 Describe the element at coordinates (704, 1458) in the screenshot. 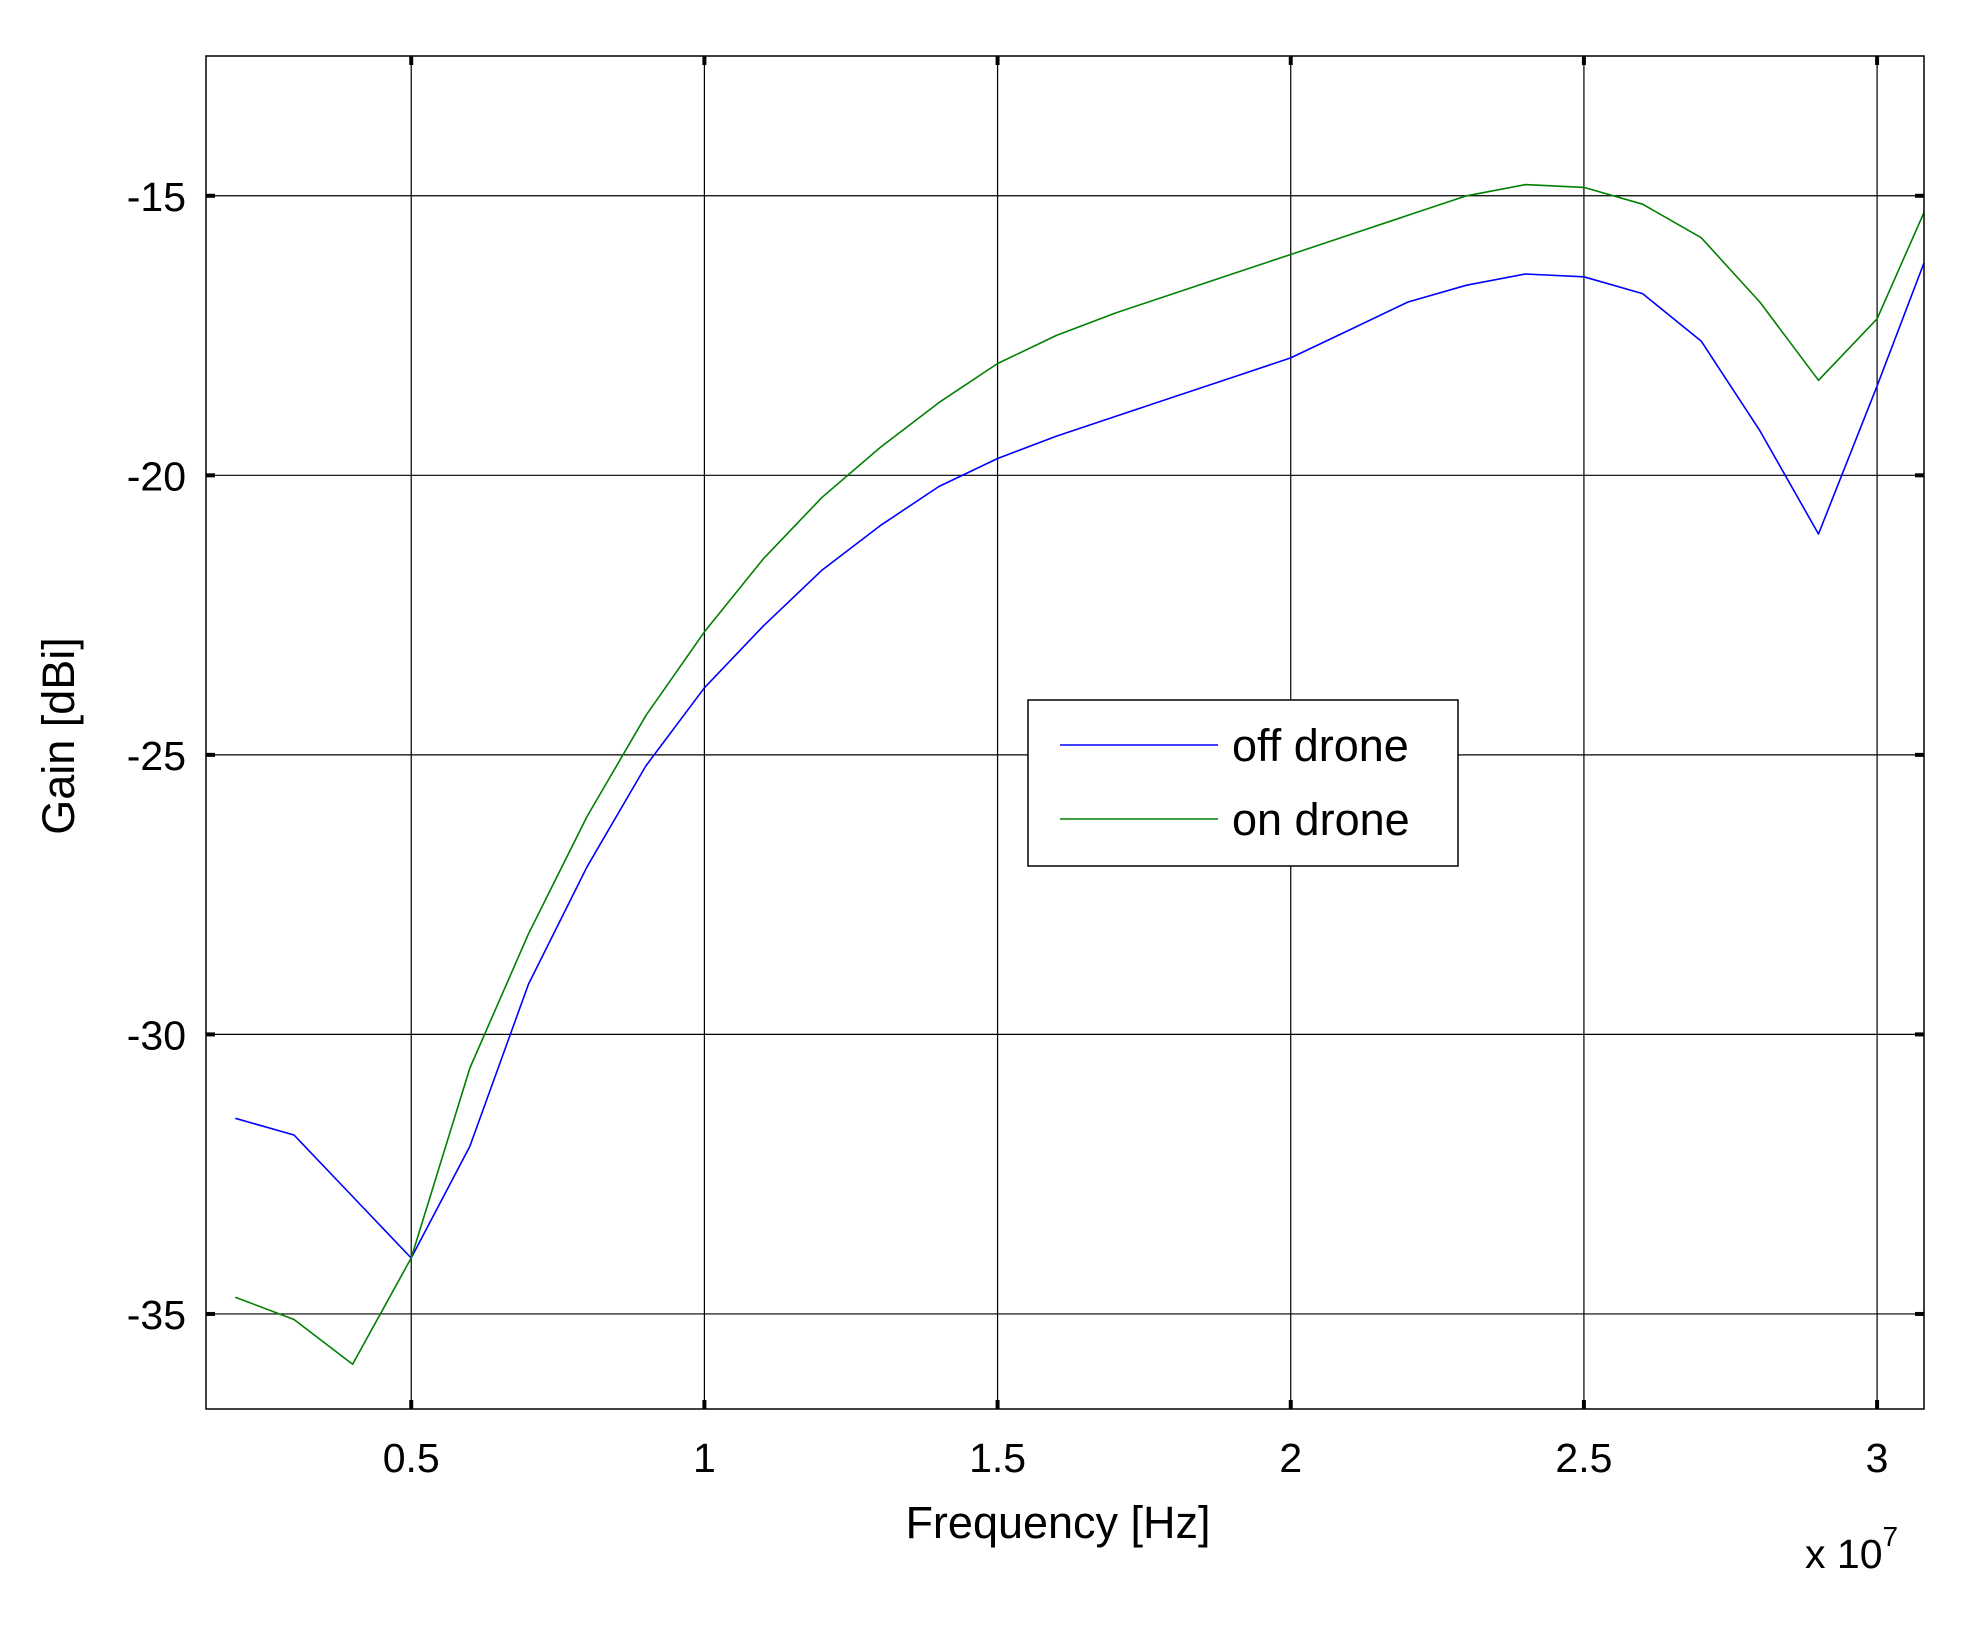

I see `x-tick-label: 1` at that location.